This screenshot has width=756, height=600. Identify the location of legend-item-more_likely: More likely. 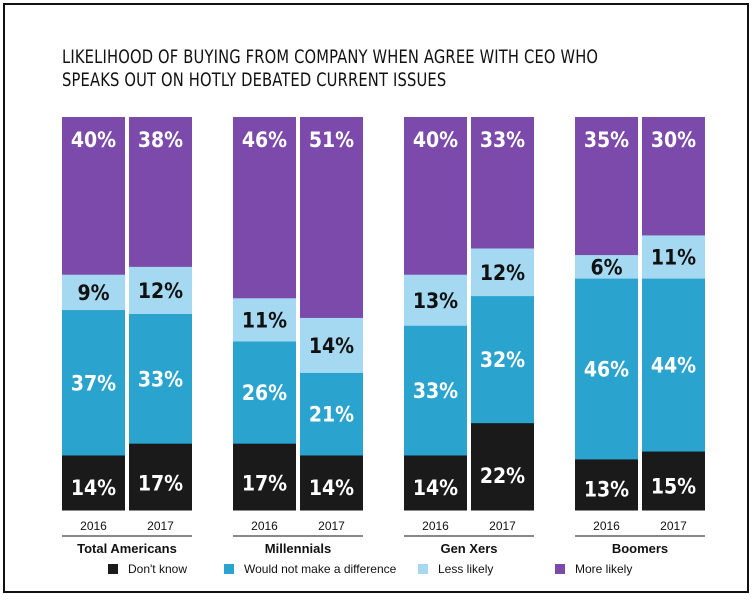
(593, 569).